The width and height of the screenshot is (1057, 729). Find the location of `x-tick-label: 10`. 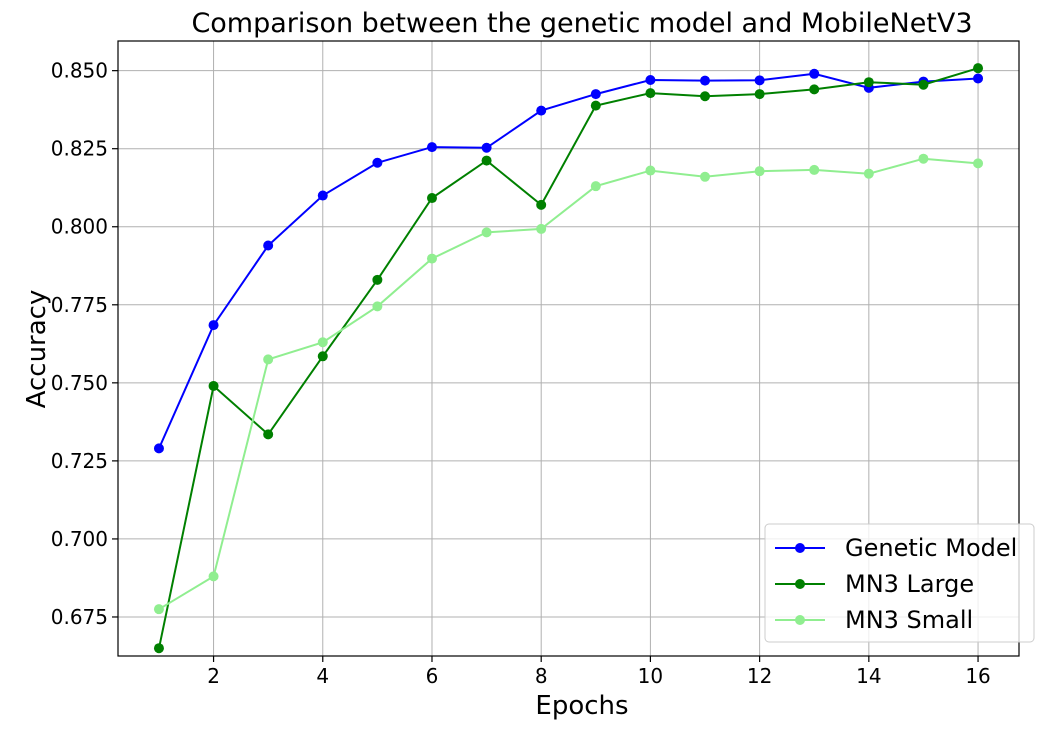

x-tick-label: 10 is located at coordinates (650, 676).